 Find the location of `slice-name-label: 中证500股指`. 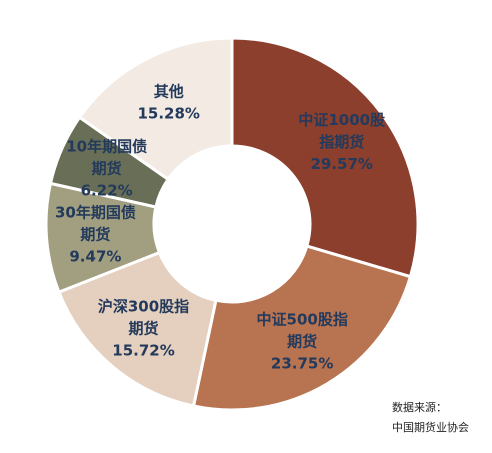

slice-name-label: 中证500股指 is located at coordinates (302, 320).